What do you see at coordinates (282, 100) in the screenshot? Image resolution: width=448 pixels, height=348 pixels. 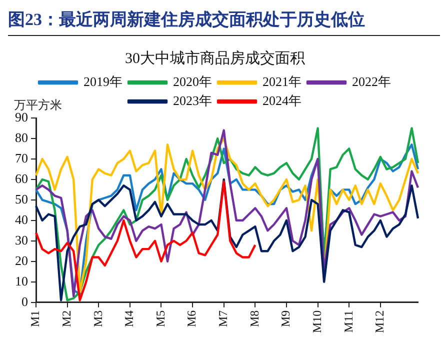 I see `legend-label: 2024年` at bounding box center [282, 100].